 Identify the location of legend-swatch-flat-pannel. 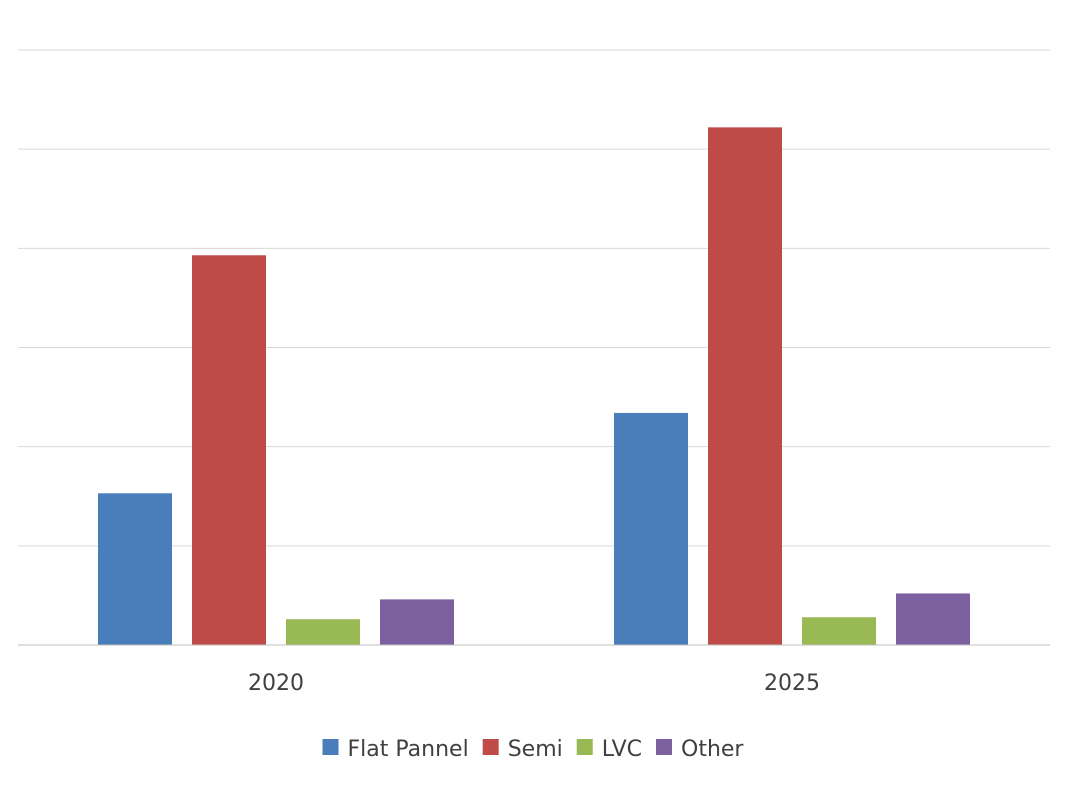
(330, 747).